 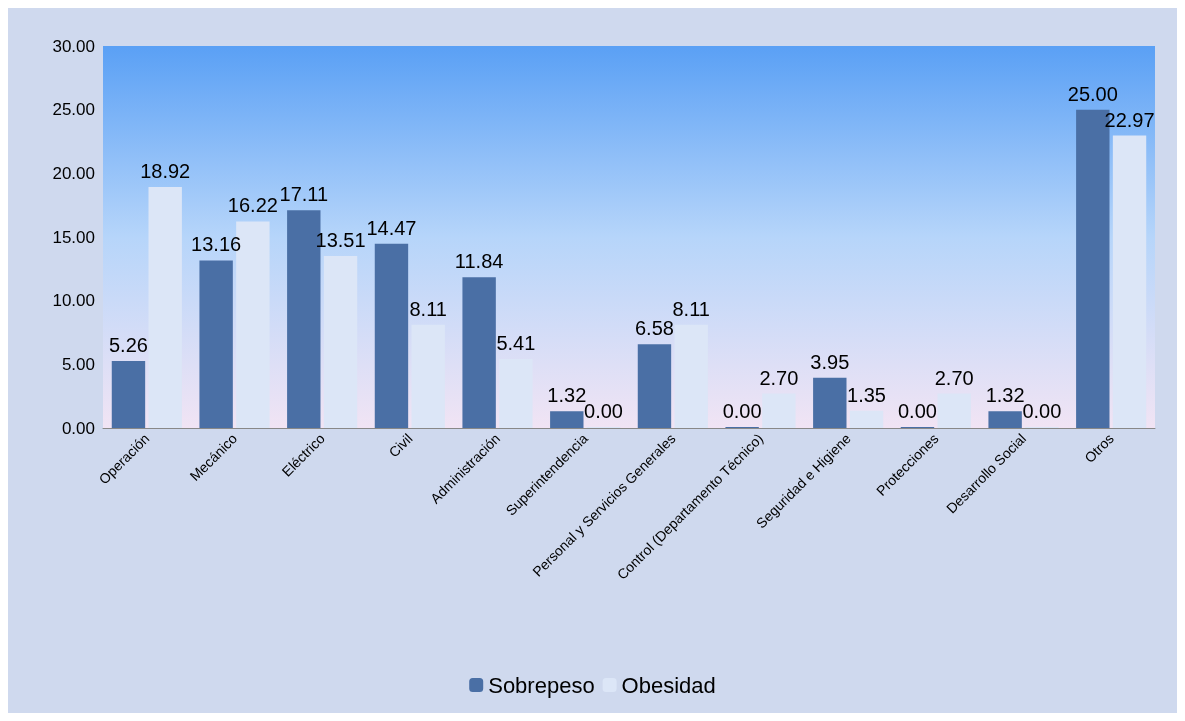 What do you see at coordinates (73, 173) in the screenshot?
I see `y-tick-label: 20.00` at bounding box center [73, 173].